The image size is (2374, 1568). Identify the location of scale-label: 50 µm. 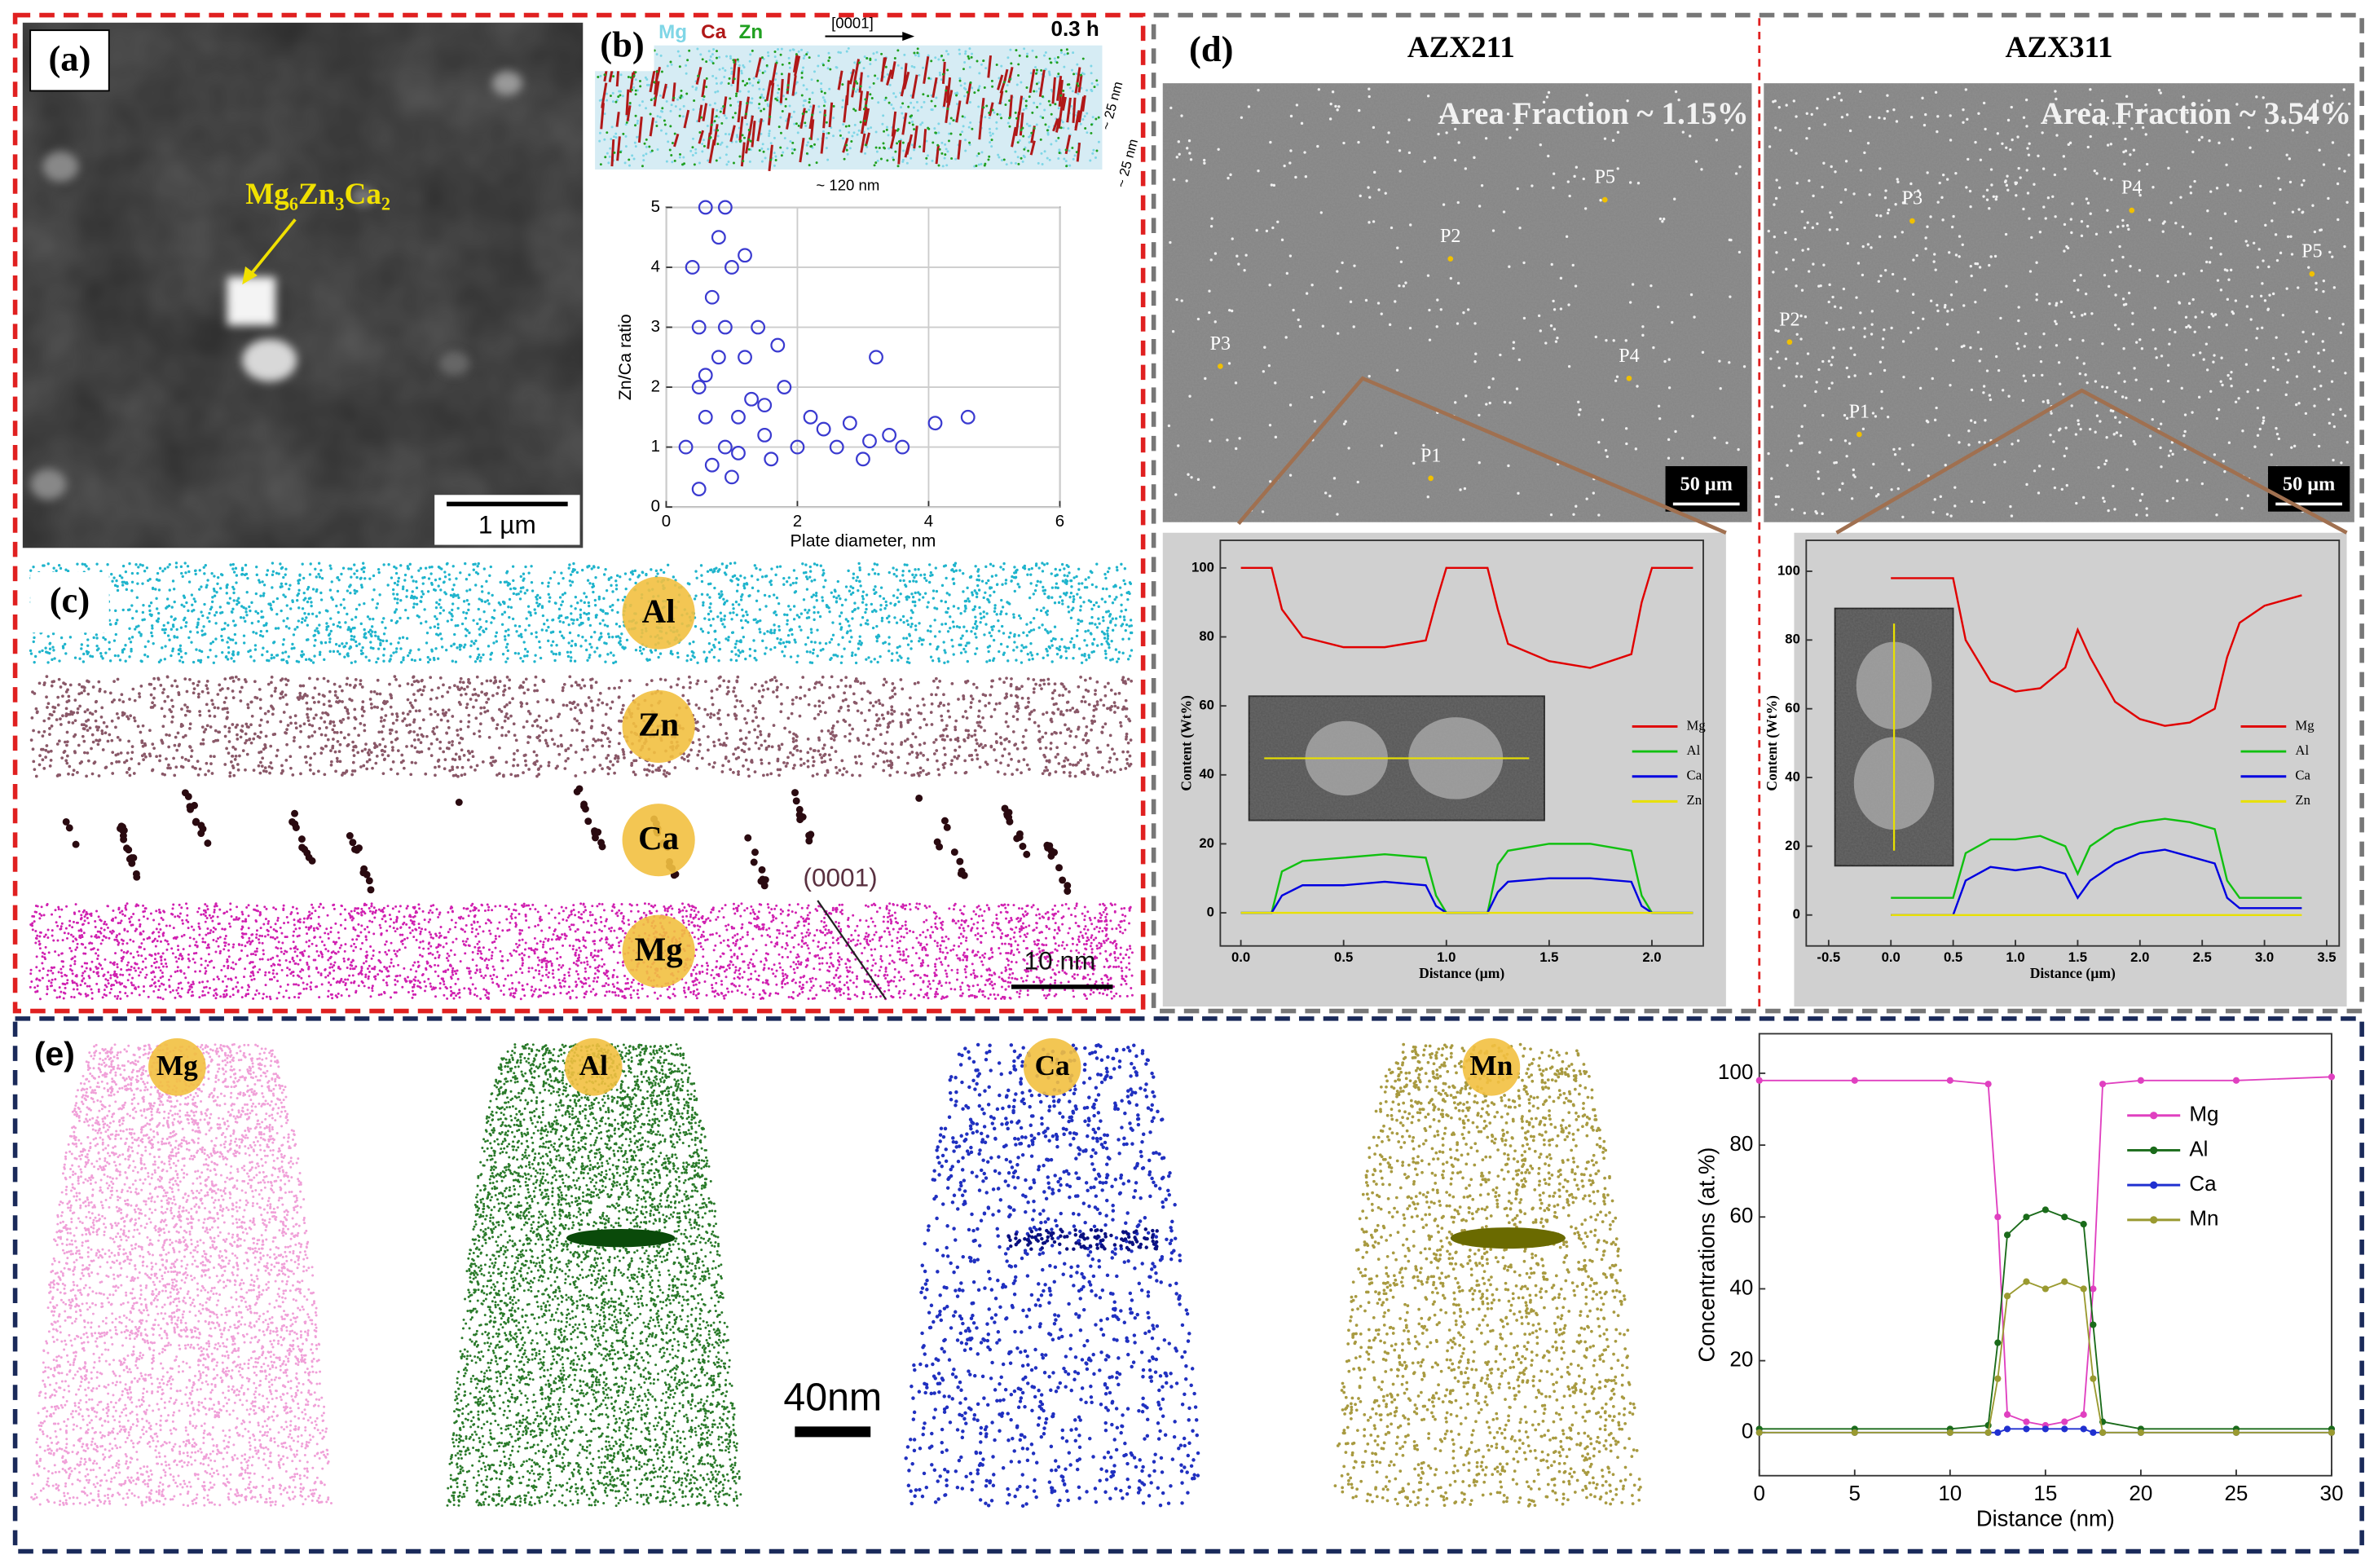
(2309, 484).